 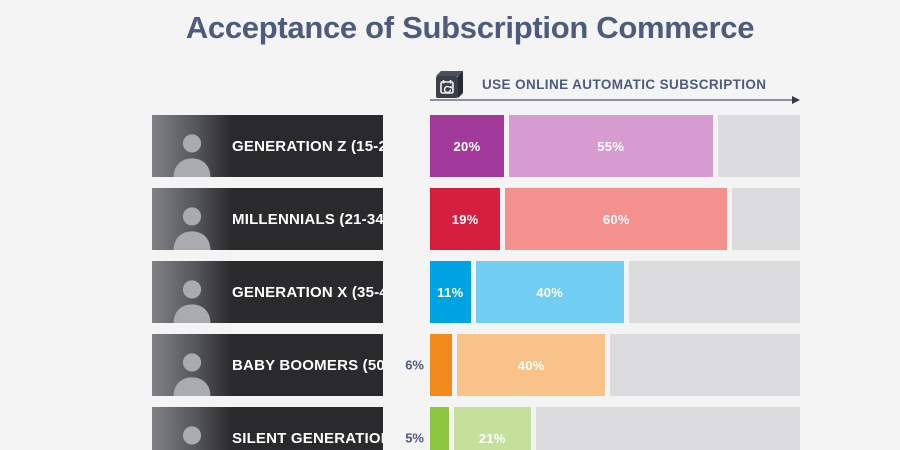 What do you see at coordinates (307, 365) in the screenshot?
I see `category-label-text: BABY BOOMERS (50-64)` at bounding box center [307, 365].